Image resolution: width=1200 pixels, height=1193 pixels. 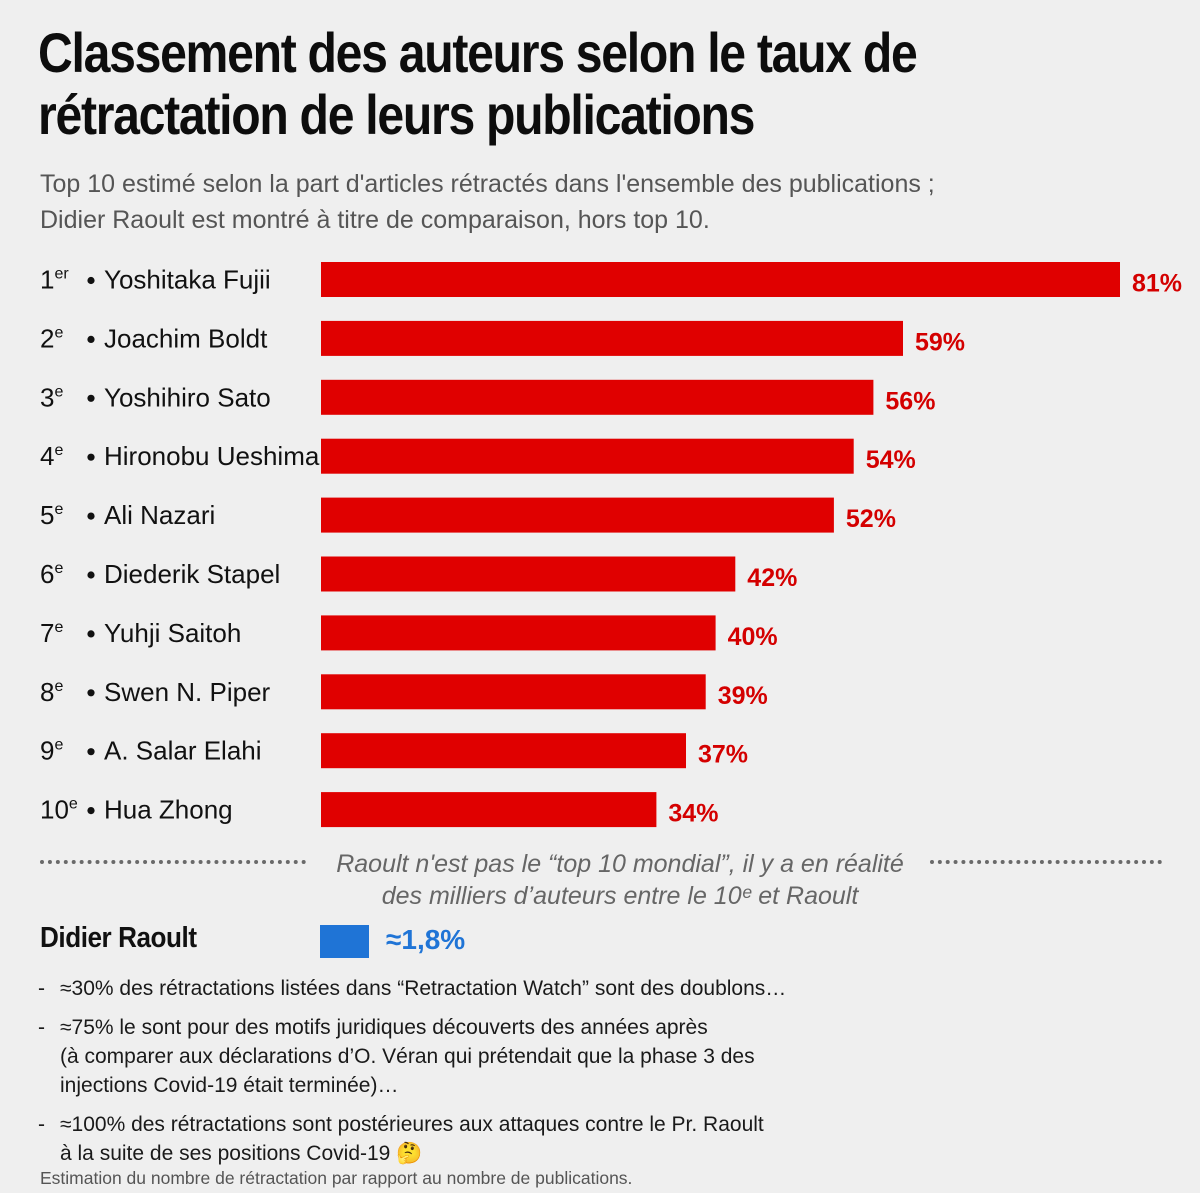 I want to click on value-label: 59%, so click(x=940, y=342).